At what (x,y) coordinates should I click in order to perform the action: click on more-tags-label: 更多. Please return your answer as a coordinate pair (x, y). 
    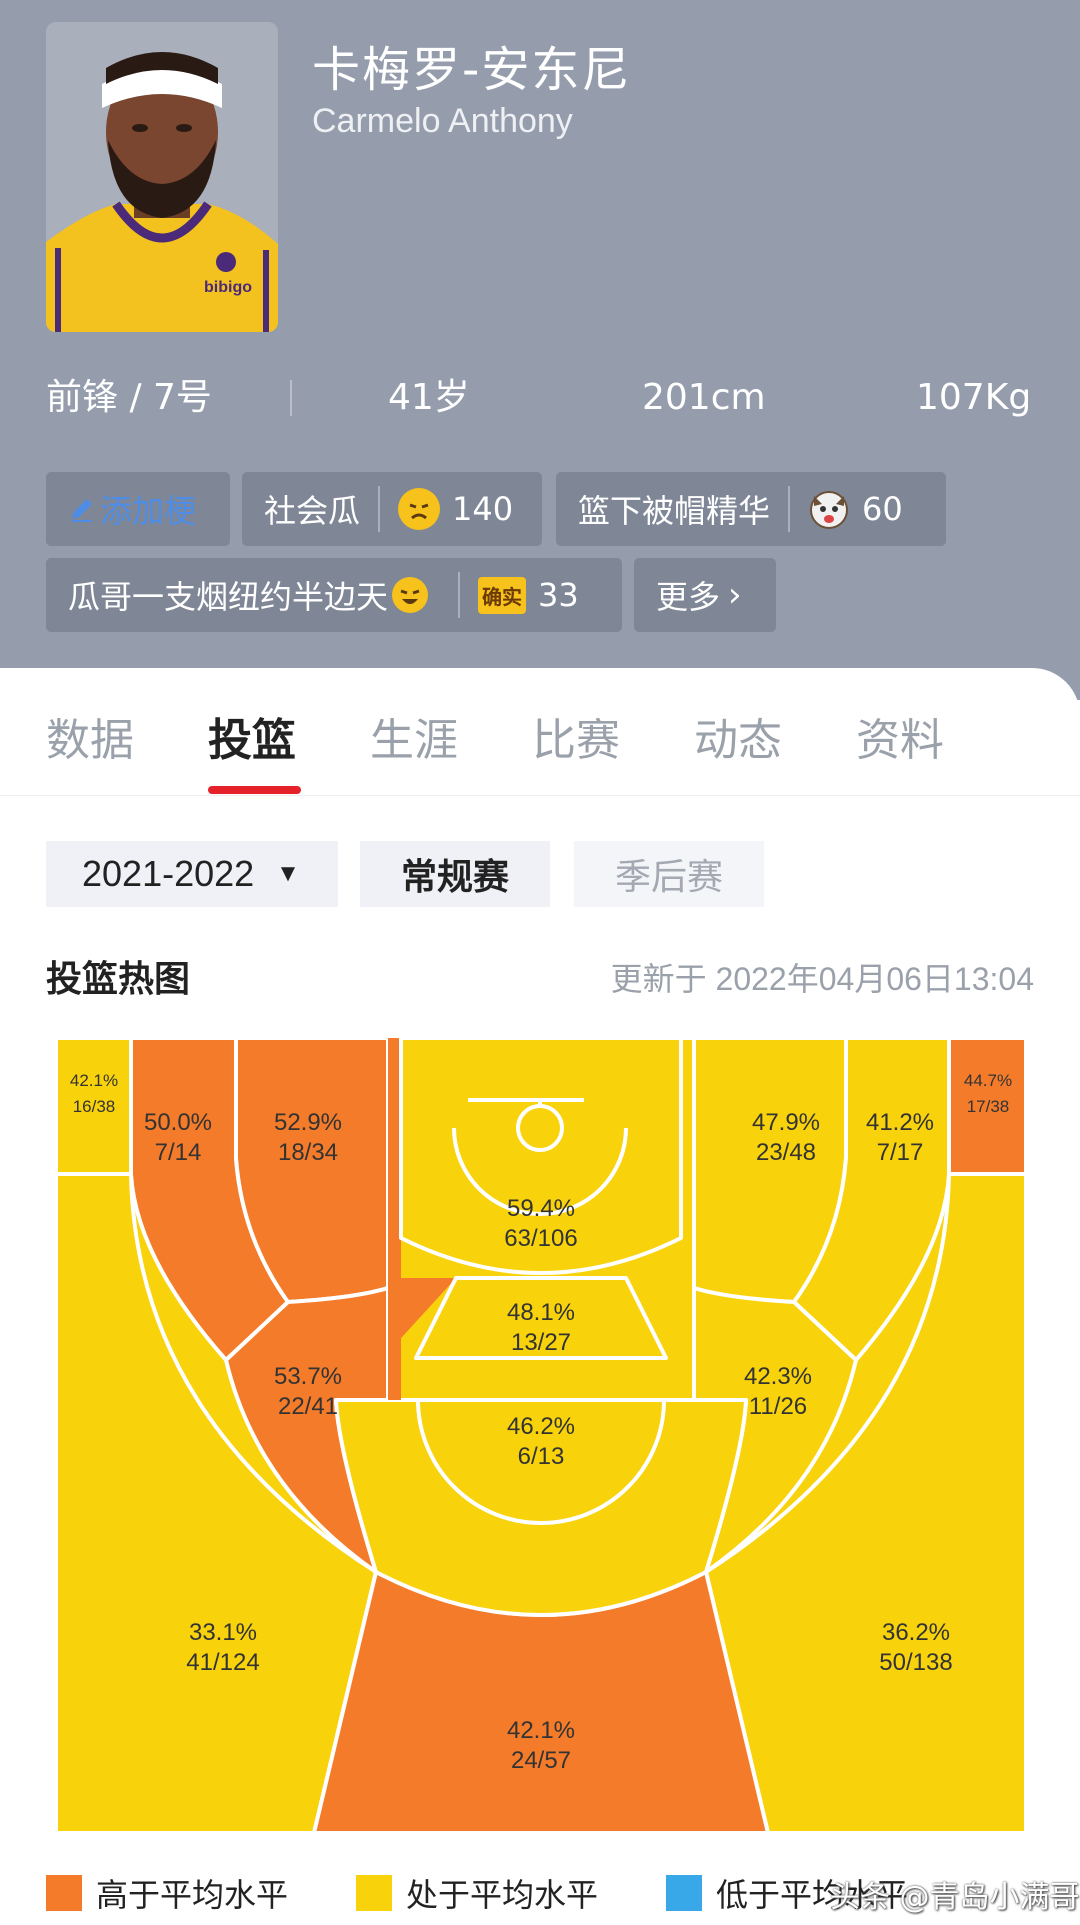
    Looking at the image, I should click on (688, 597).